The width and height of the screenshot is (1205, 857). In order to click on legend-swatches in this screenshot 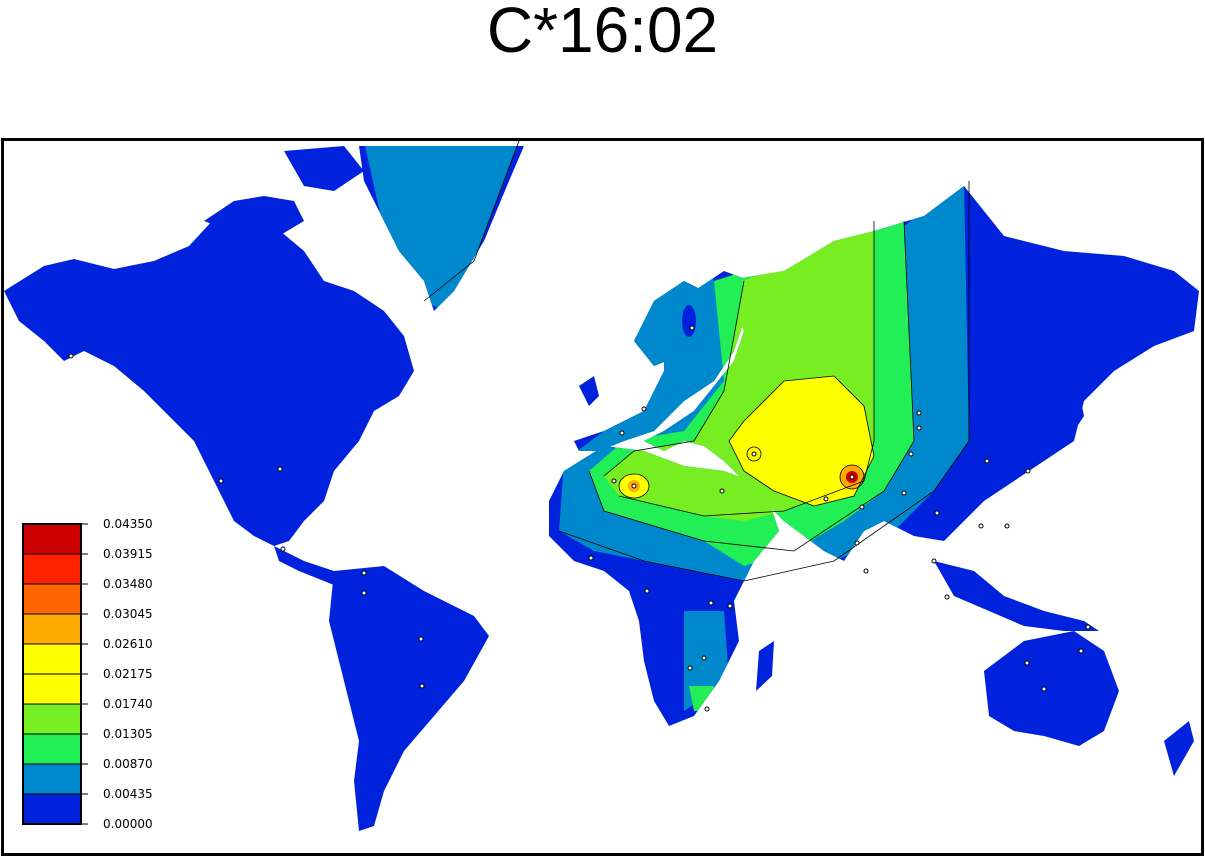, I will do `click(52, 674)`.